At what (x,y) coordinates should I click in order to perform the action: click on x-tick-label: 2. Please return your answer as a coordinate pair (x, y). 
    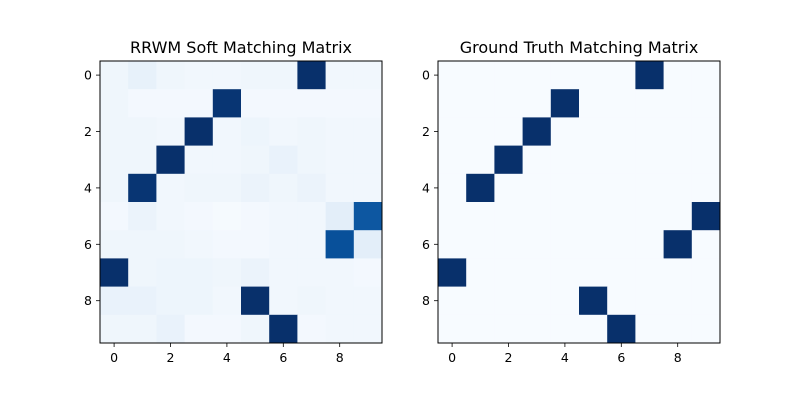
    Looking at the image, I should click on (509, 357).